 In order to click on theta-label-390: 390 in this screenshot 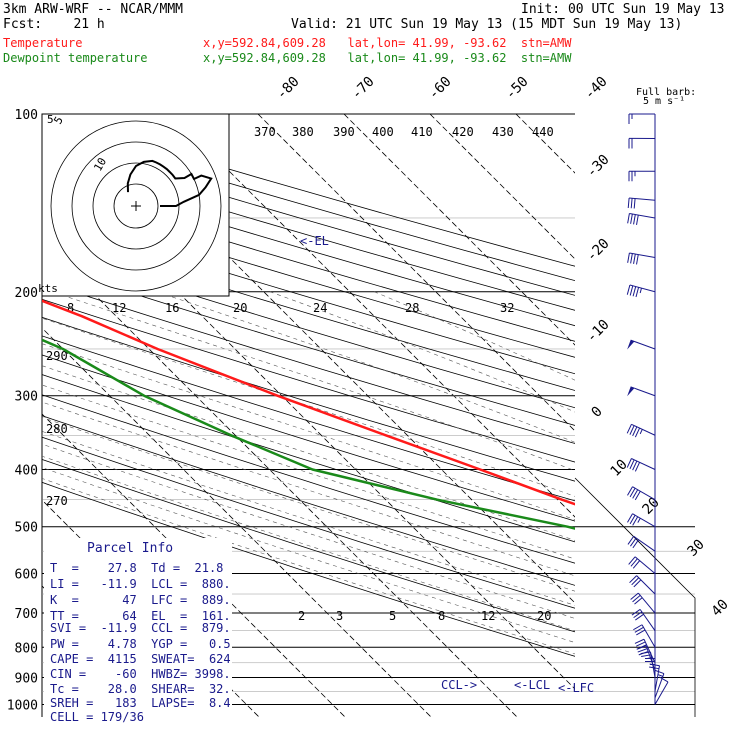, I will do `click(344, 132)`.